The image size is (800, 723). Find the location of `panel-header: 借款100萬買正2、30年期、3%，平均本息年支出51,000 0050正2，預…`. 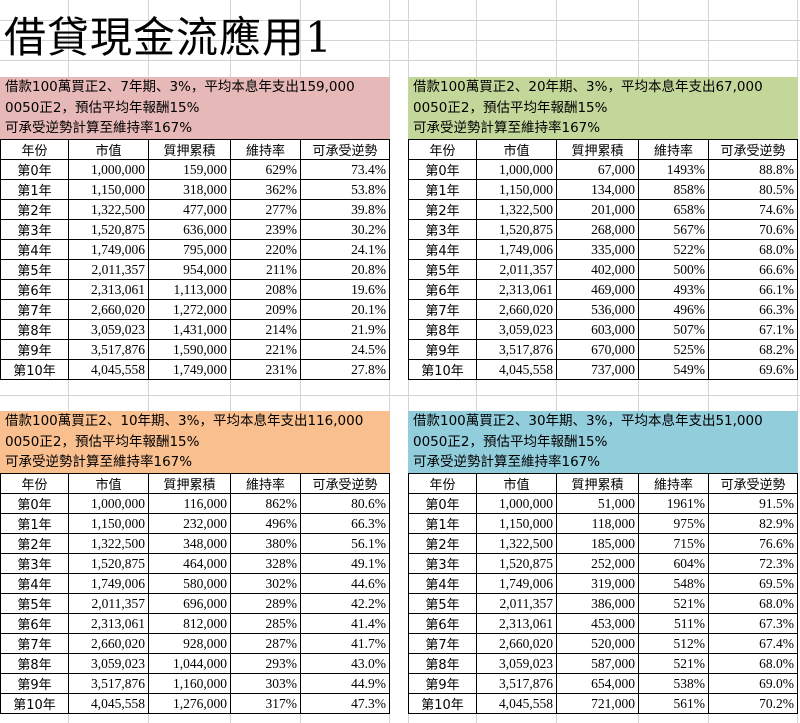

panel-header: 借款100萬買正2、30年期、3%，平均本息年支出51,000 0050正2，預… is located at coordinates (603, 442).